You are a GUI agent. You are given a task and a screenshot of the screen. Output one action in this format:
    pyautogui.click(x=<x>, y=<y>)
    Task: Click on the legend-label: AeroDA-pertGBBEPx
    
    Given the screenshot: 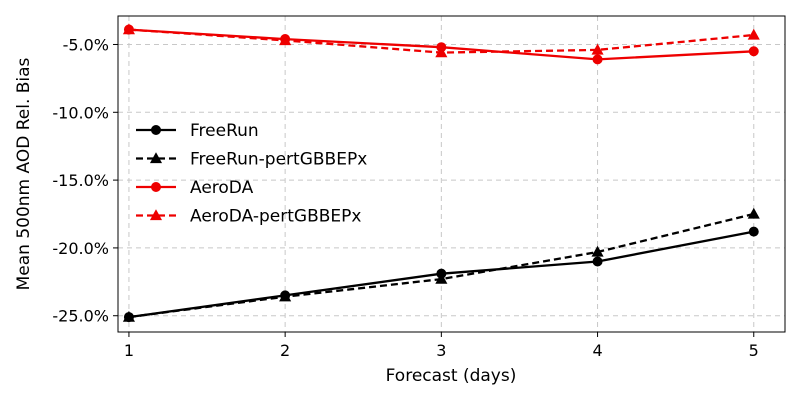 What is the action you would take?
    pyautogui.click(x=275, y=217)
    